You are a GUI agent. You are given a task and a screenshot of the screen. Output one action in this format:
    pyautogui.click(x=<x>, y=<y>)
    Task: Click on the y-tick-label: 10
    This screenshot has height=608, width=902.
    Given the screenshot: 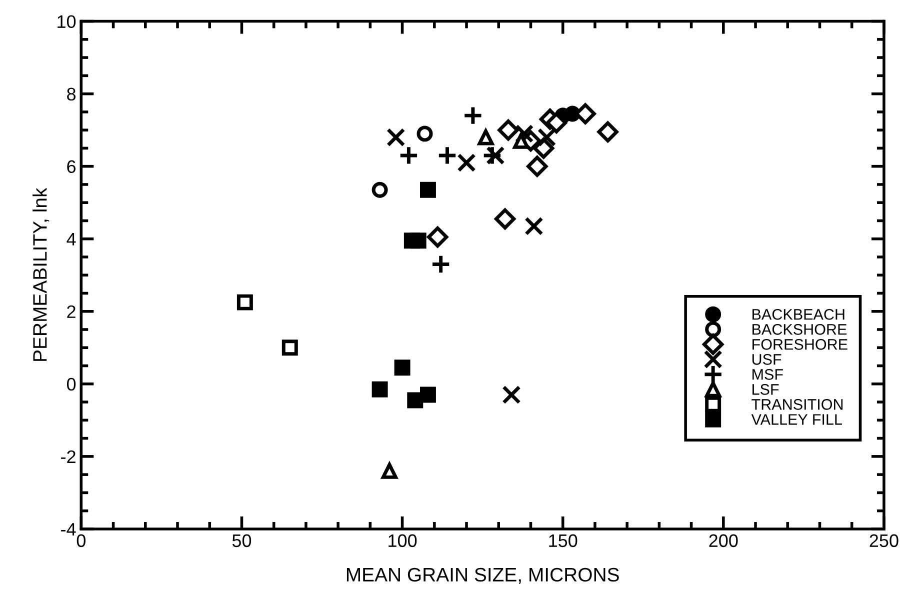 What is the action you would take?
    pyautogui.click(x=67, y=21)
    